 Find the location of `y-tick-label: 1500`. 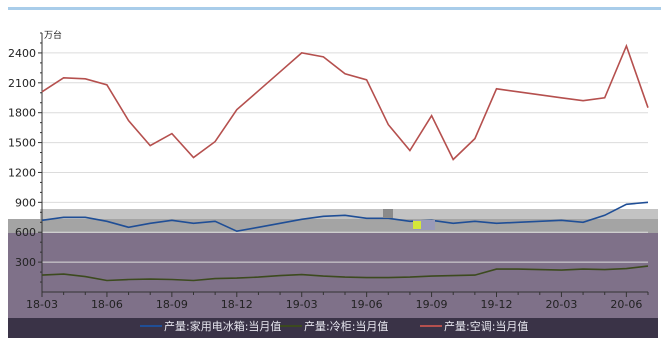

y-tick-label: 1500 is located at coordinates (22, 143).